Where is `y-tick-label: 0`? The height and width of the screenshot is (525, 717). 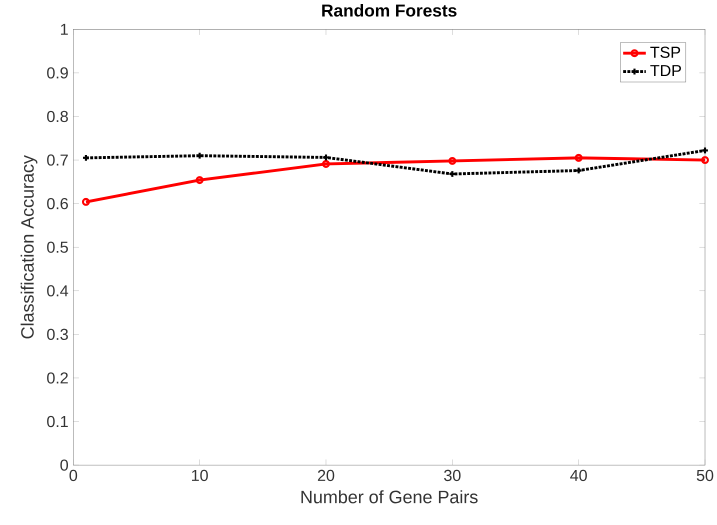
y-tick-label: 0 is located at coordinates (64, 465).